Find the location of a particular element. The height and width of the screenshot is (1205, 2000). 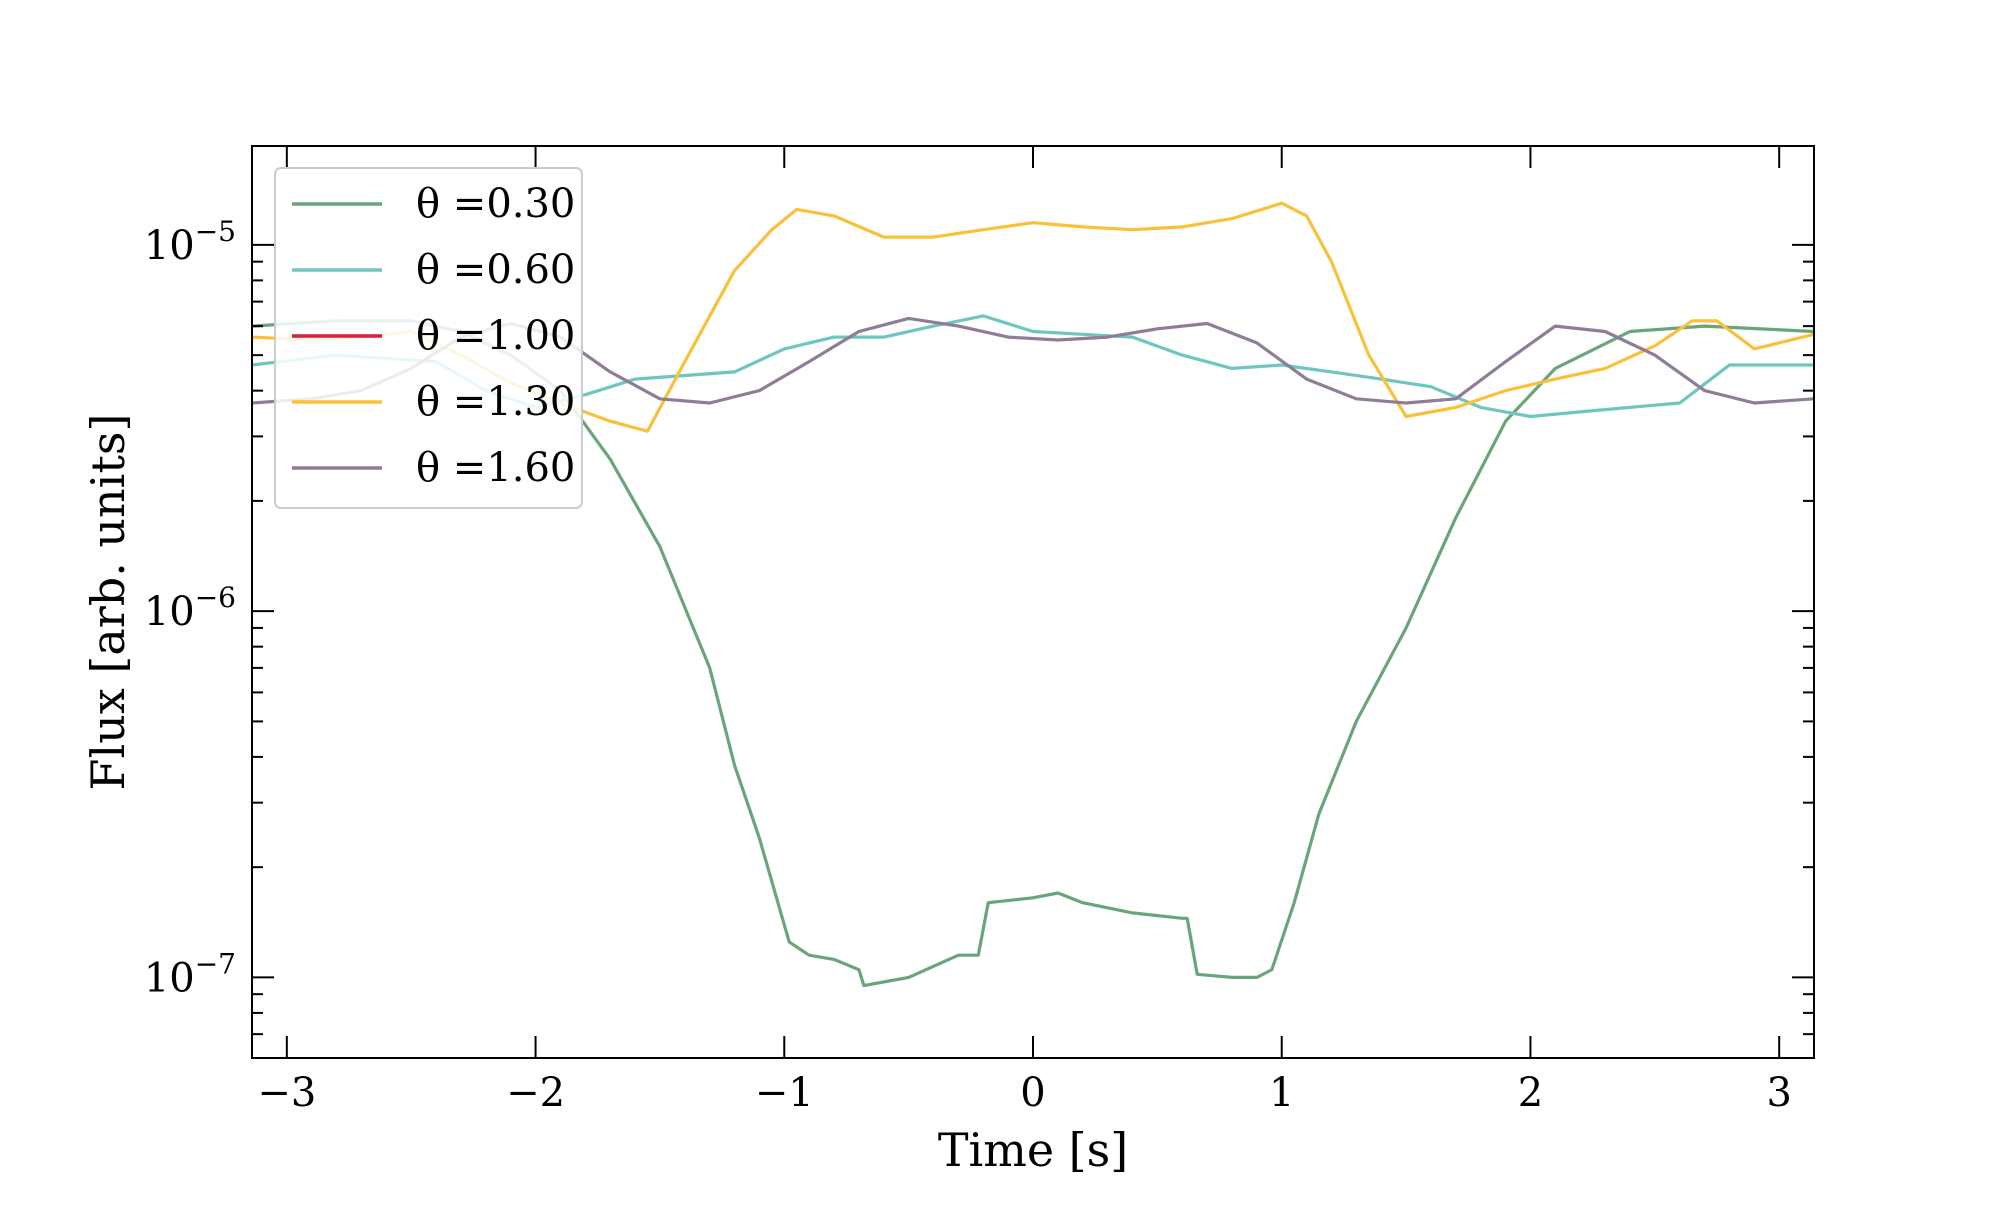

legend-label-1: θ =0.60 is located at coordinates (495, 270).